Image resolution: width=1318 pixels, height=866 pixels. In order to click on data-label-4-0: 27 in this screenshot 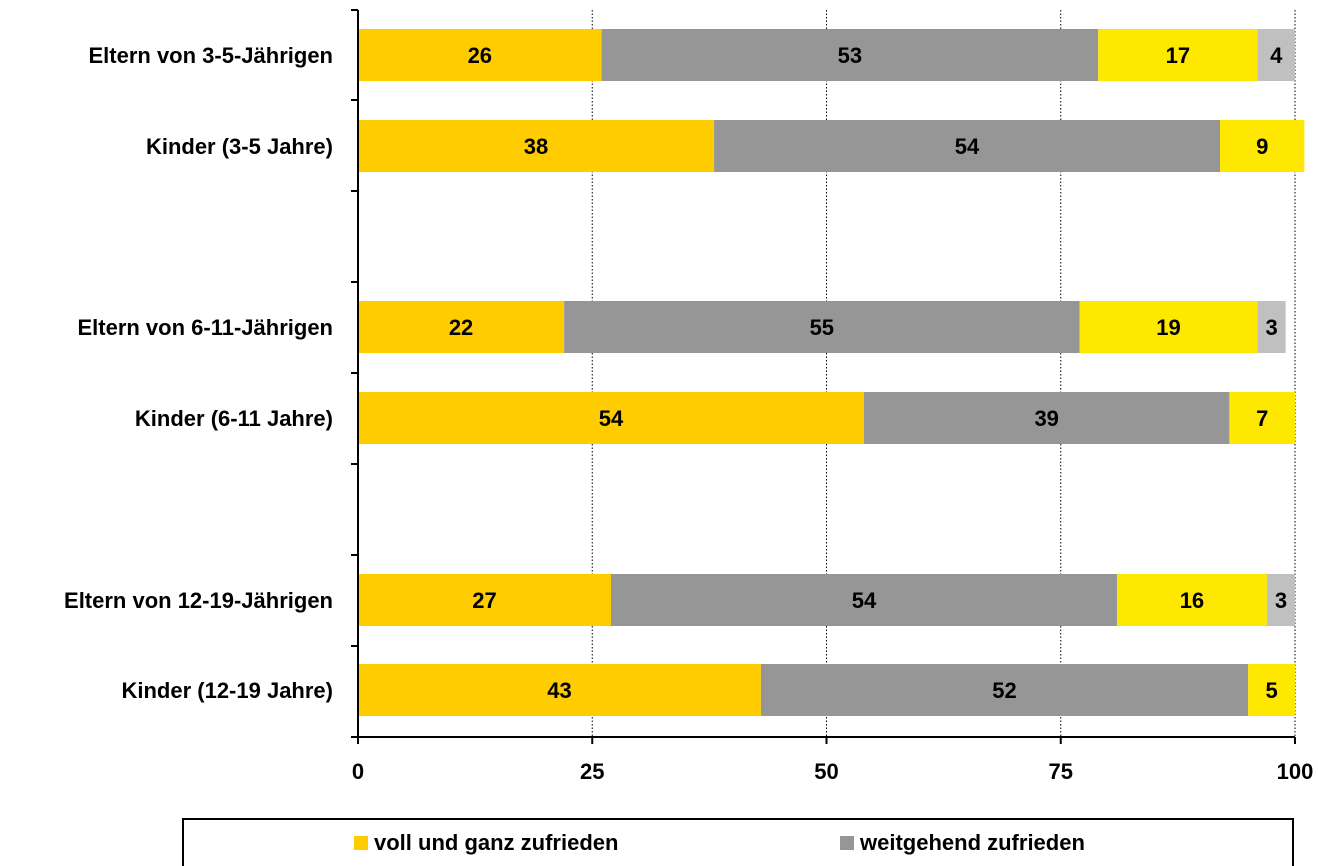, I will do `click(484, 600)`.